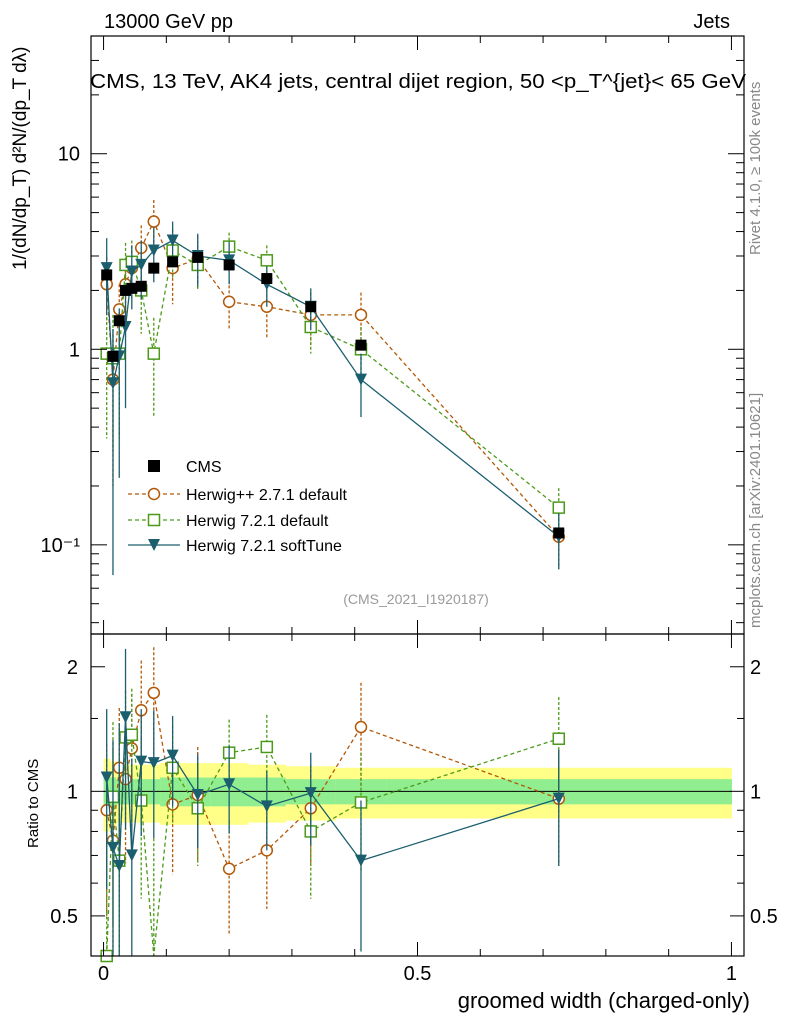 The image size is (786, 1024). What do you see at coordinates (755, 792) in the screenshot?
I see `ratio-y-tick-label-right: 1` at bounding box center [755, 792].